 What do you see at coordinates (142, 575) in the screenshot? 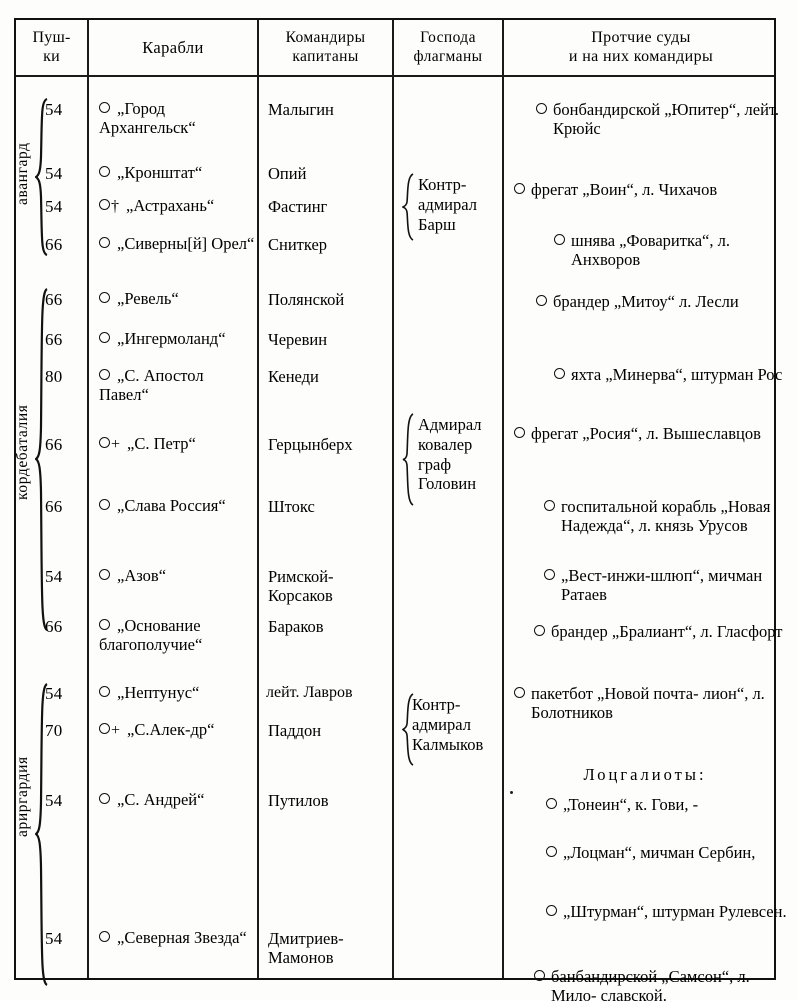
I see `ship-name: „Азов“` at bounding box center [142, 575].